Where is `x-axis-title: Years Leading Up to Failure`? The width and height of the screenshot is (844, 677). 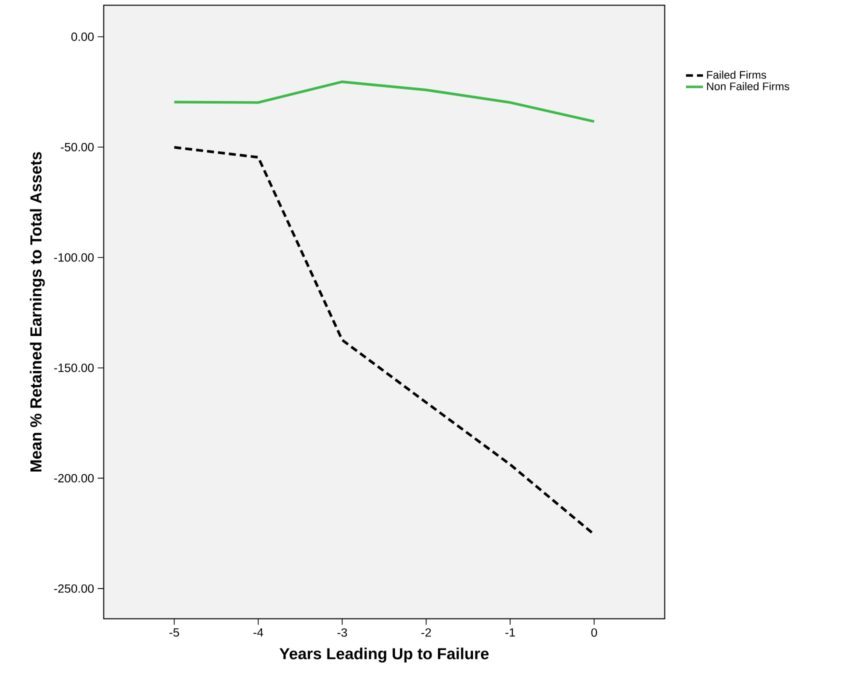
x-axis-title: Years Leading Up to Failure is located at coordinates (384, 655).